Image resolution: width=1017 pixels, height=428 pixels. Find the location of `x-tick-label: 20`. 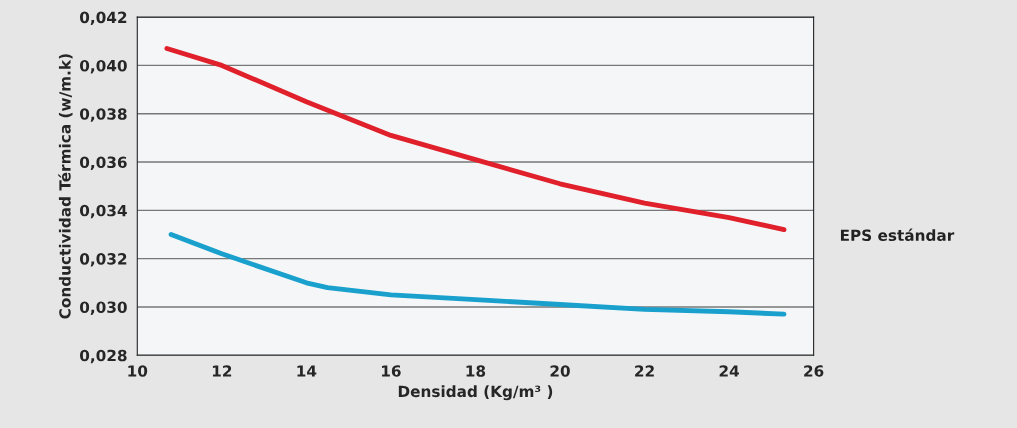

x-tick-label: 20 is located at coordinates (560, 371).